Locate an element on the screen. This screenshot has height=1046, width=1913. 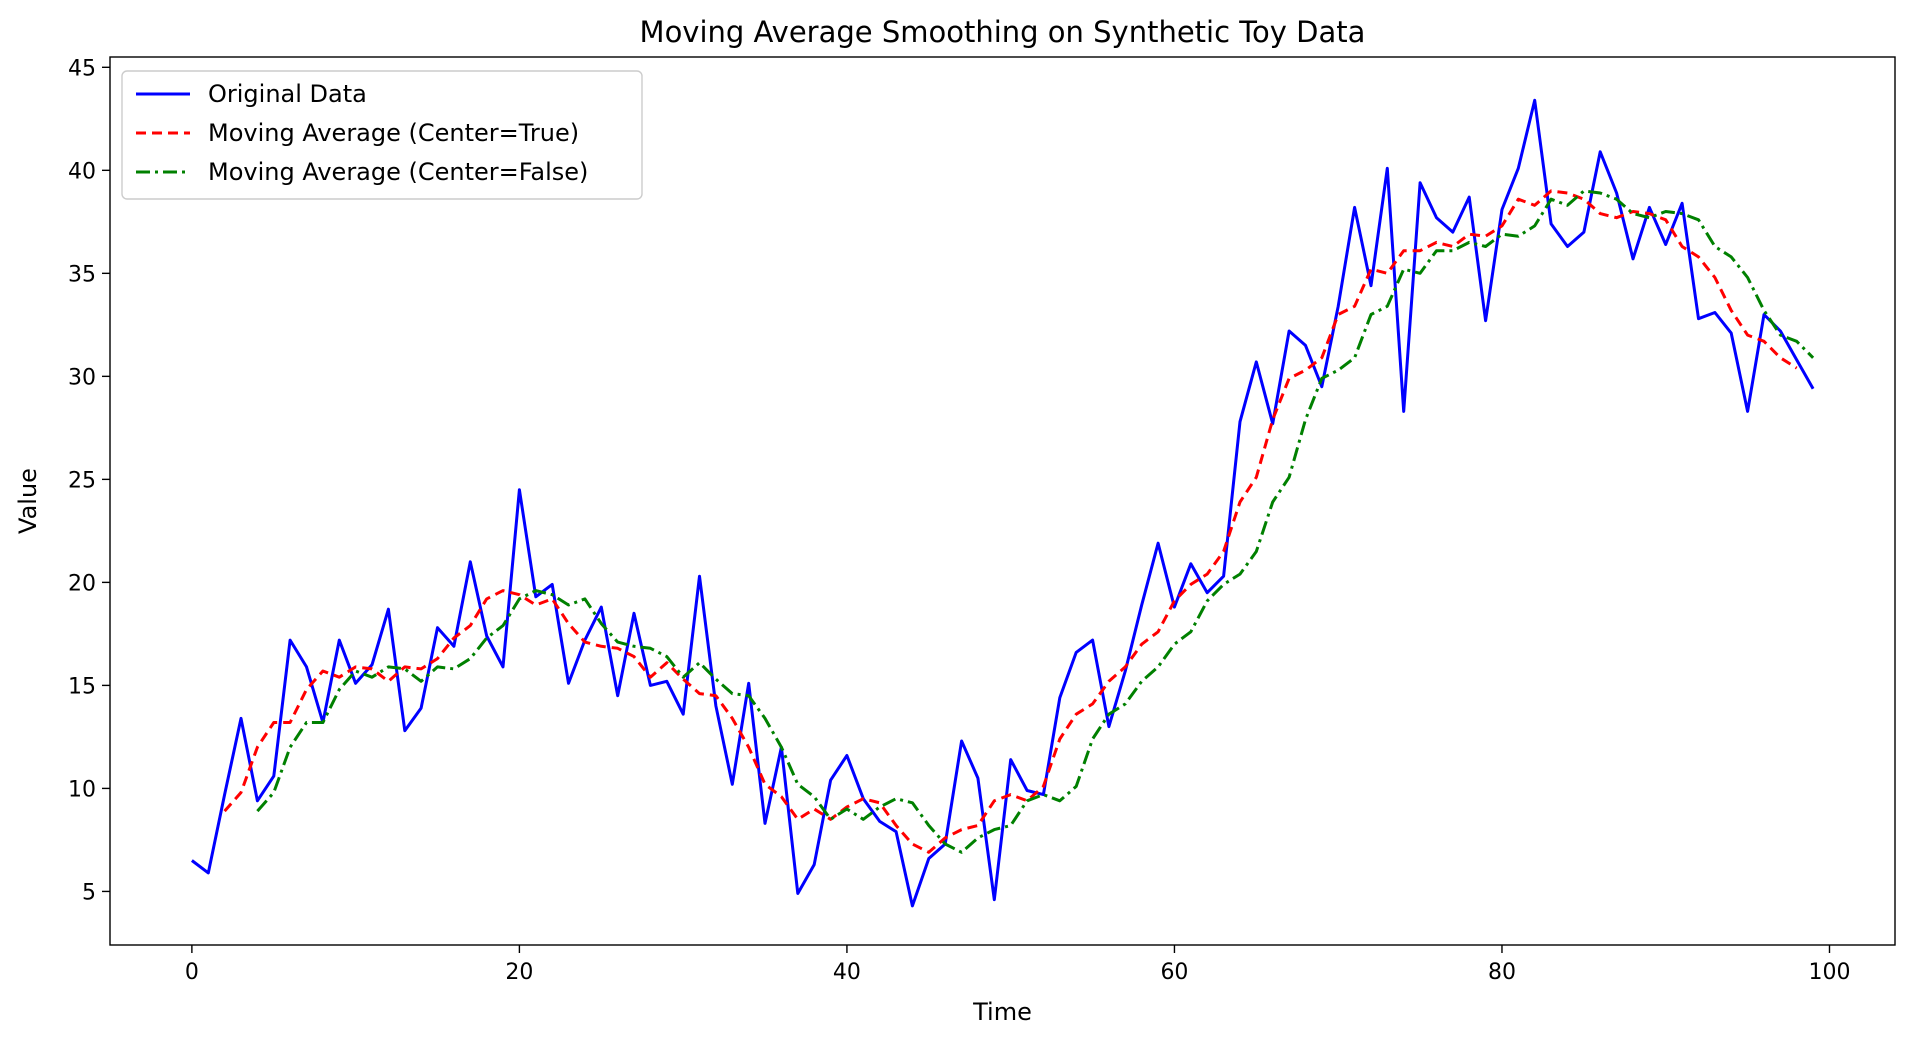
x-axis: 0 20 40 60 80 100 is located at coordinates (1017, 965).